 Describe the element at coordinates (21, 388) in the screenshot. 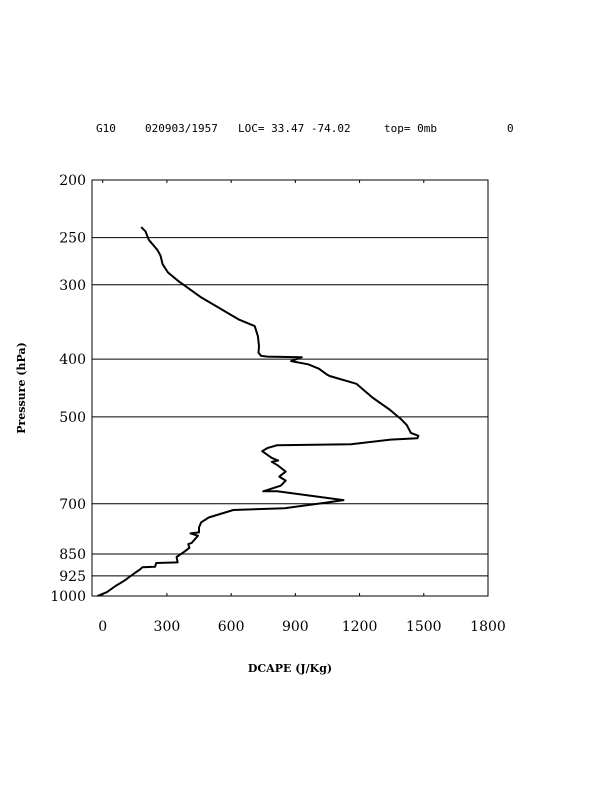

I see `y-axis-label: Pressure (hPa)` at that location.